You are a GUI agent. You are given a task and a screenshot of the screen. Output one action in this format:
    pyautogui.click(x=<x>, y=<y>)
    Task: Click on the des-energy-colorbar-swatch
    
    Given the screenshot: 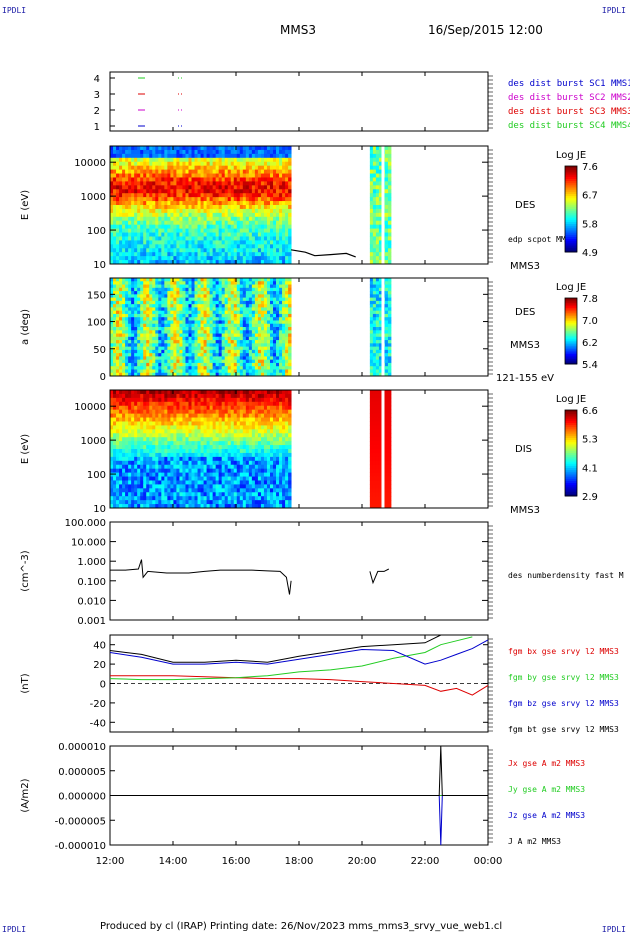 What is the action you would take?
    pyautogui.click(x=571, y=234)
    